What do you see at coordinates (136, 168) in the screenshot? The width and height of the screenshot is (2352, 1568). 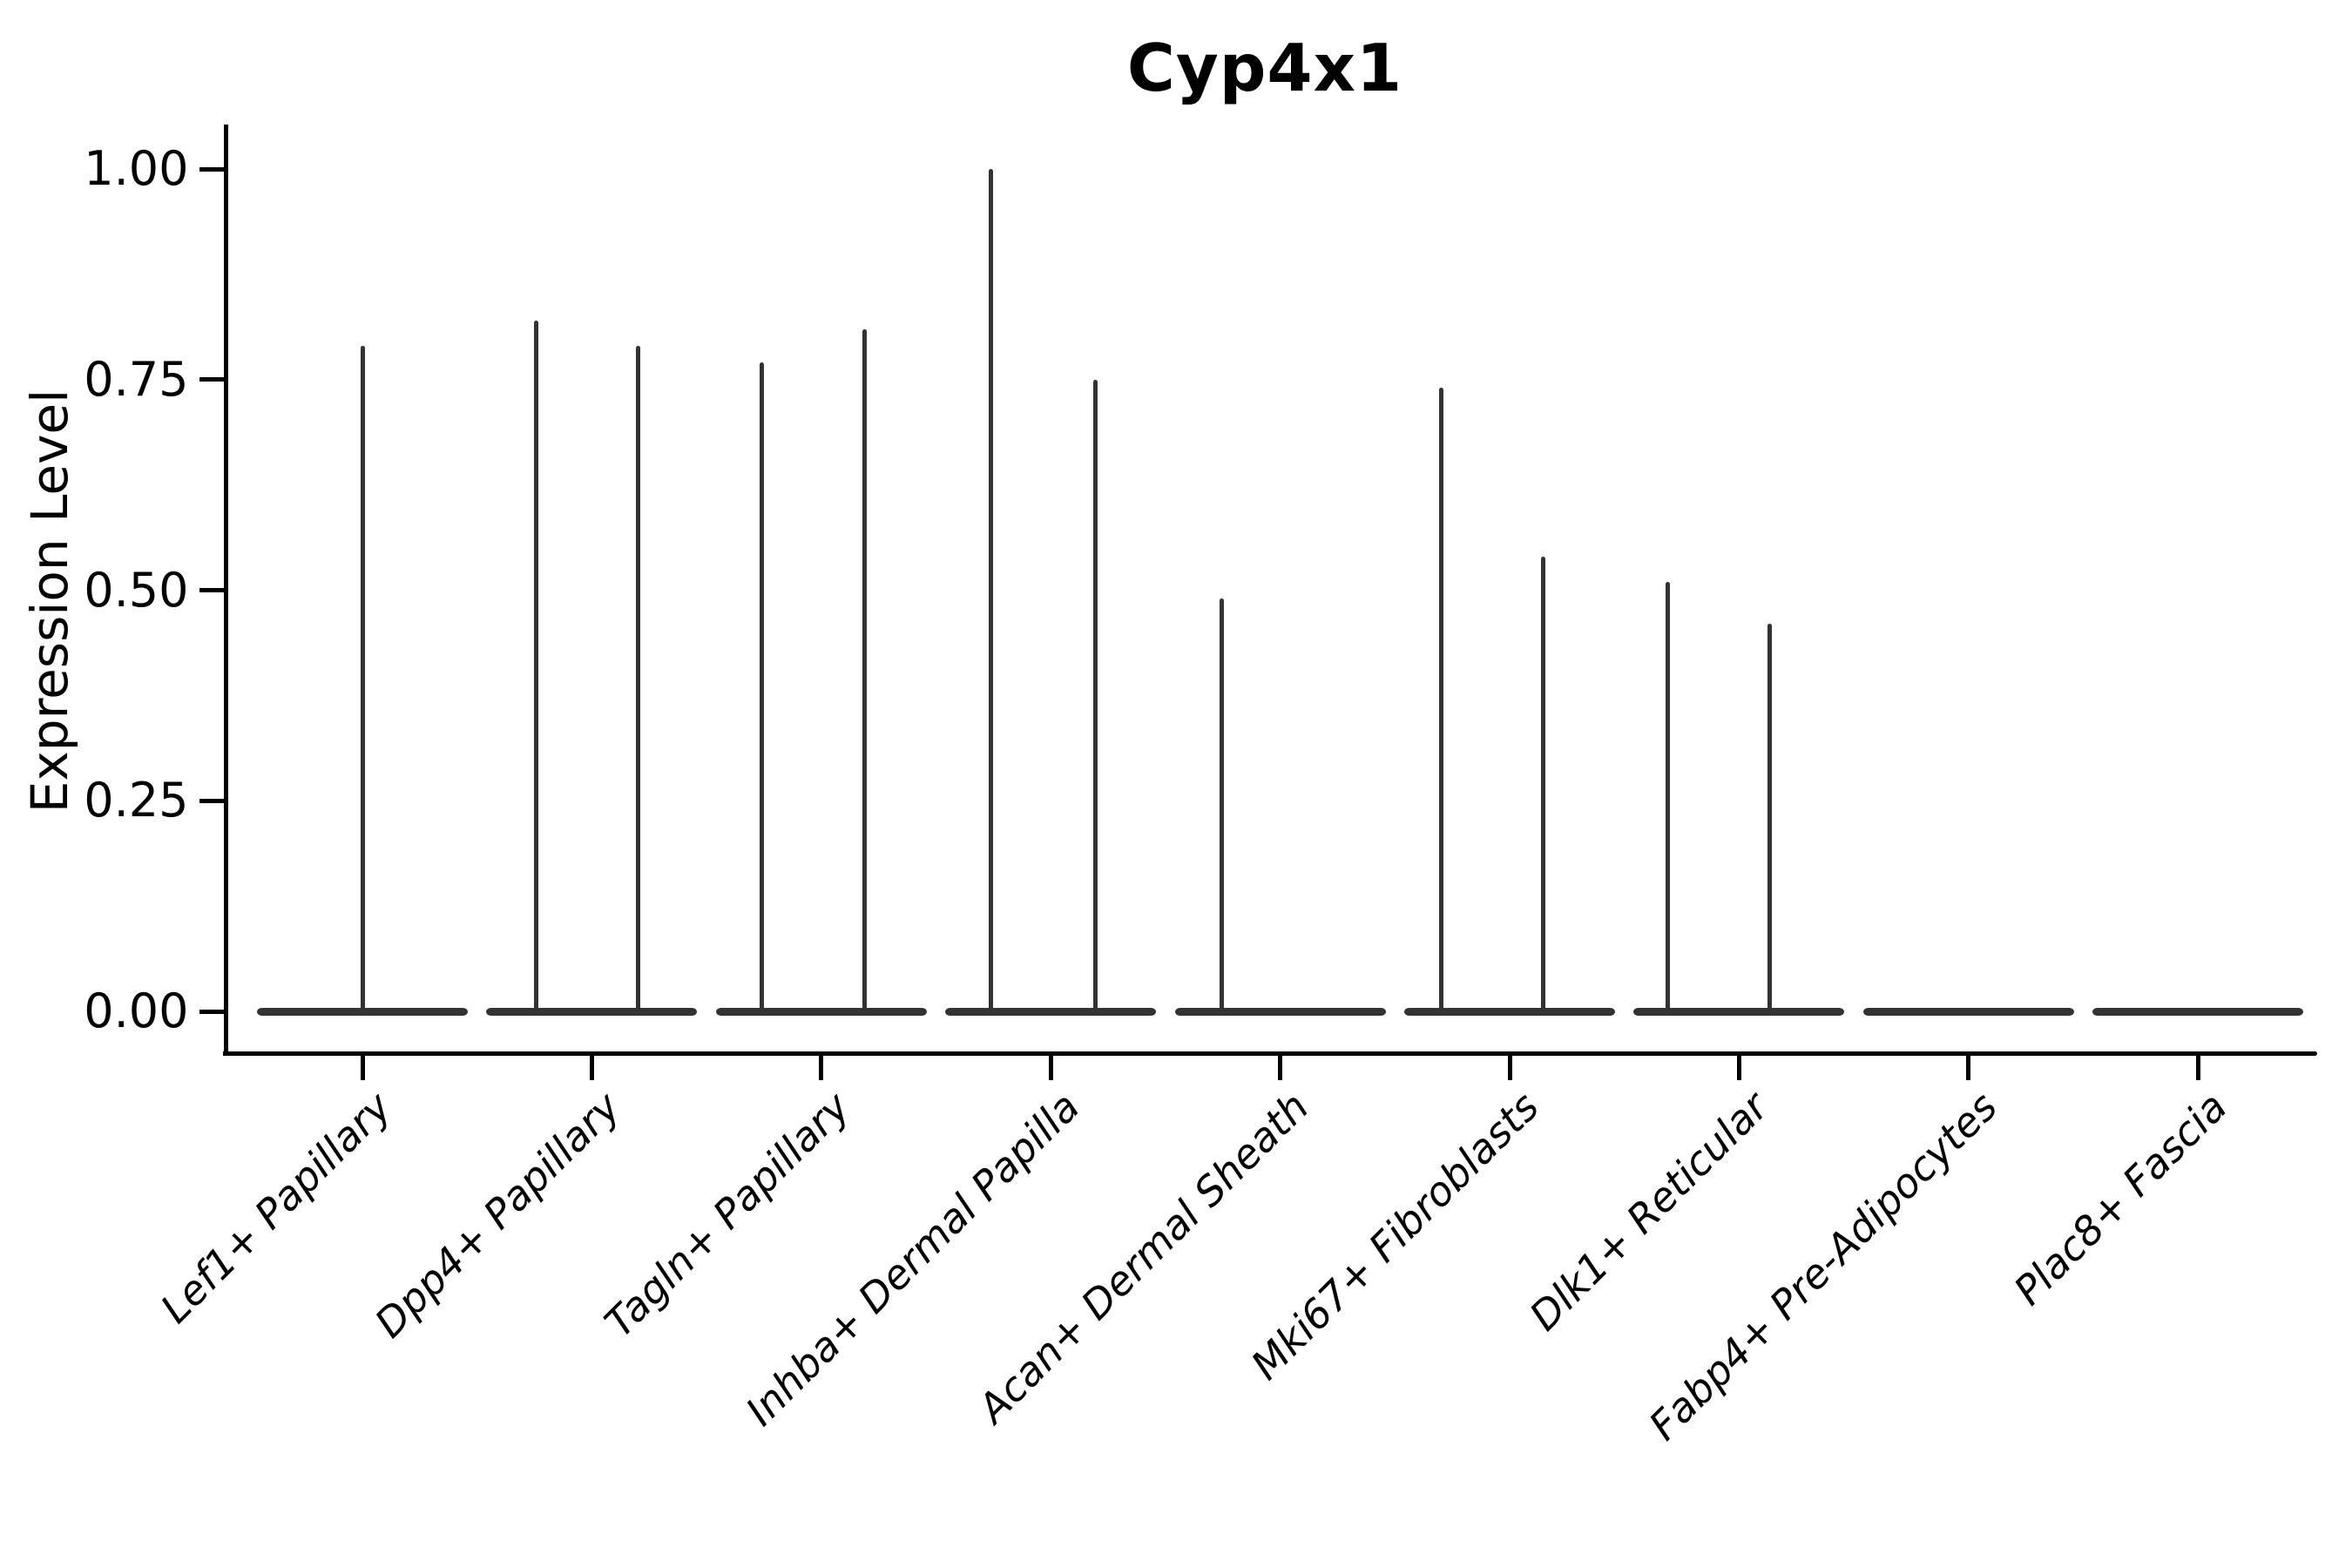 I see `y-tick-label: 1.00` at bounding box center [136, 168].